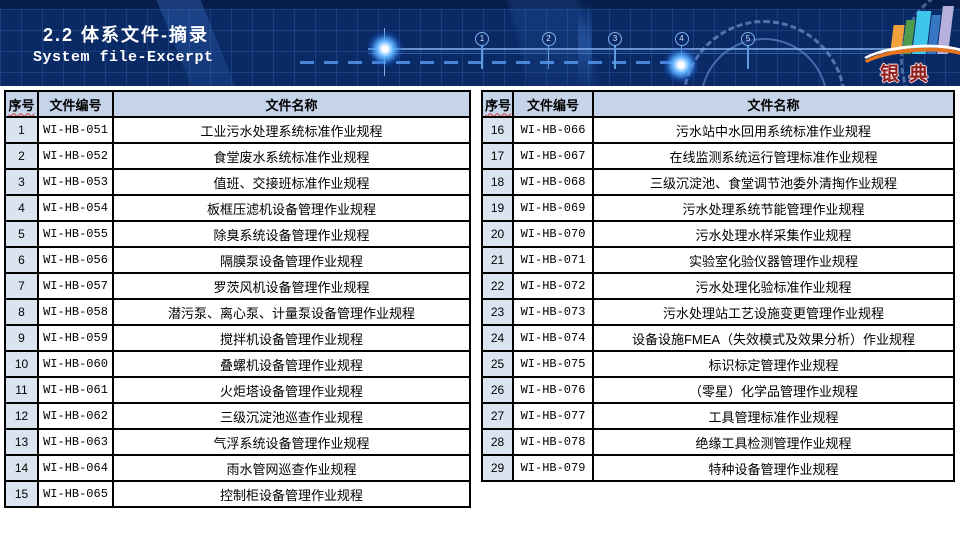  Describe the element at coordinates (291, 182) in the screenshot. I see `file-name: 值班、交接班标准作业规程` at that location.